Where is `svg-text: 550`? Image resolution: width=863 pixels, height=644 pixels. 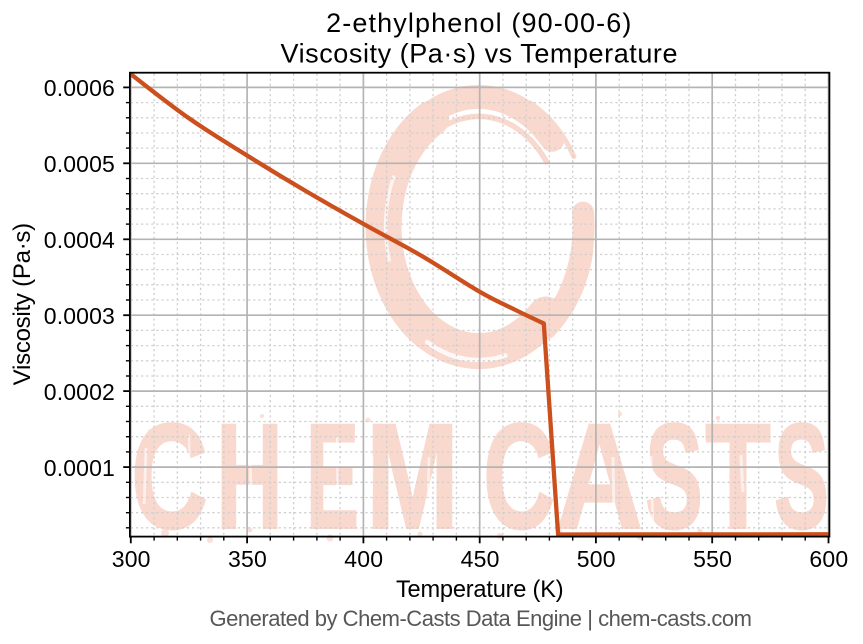
svg-text: 550 is located at coordinates (712, 559).